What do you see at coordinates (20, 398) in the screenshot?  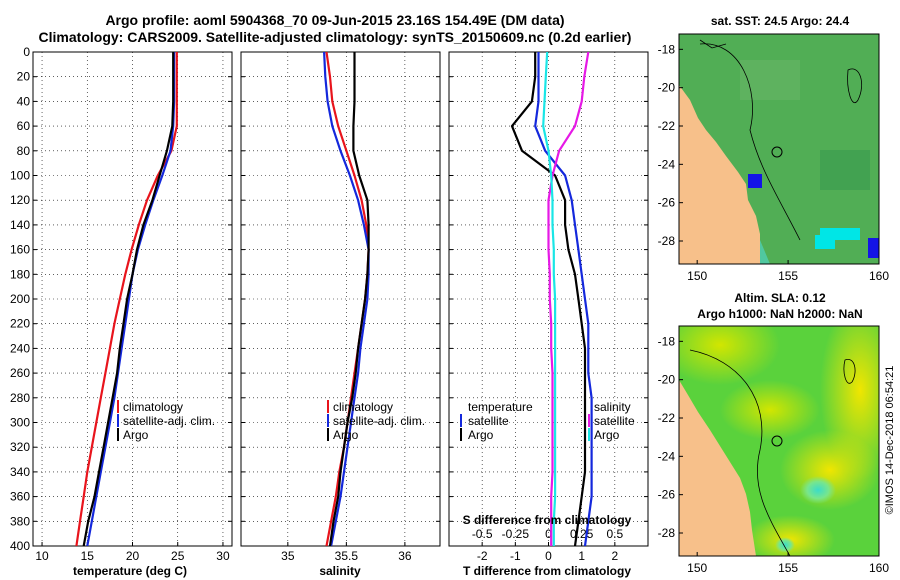 I see `depth-tick-label: 280` at bounding box center [20, 398].